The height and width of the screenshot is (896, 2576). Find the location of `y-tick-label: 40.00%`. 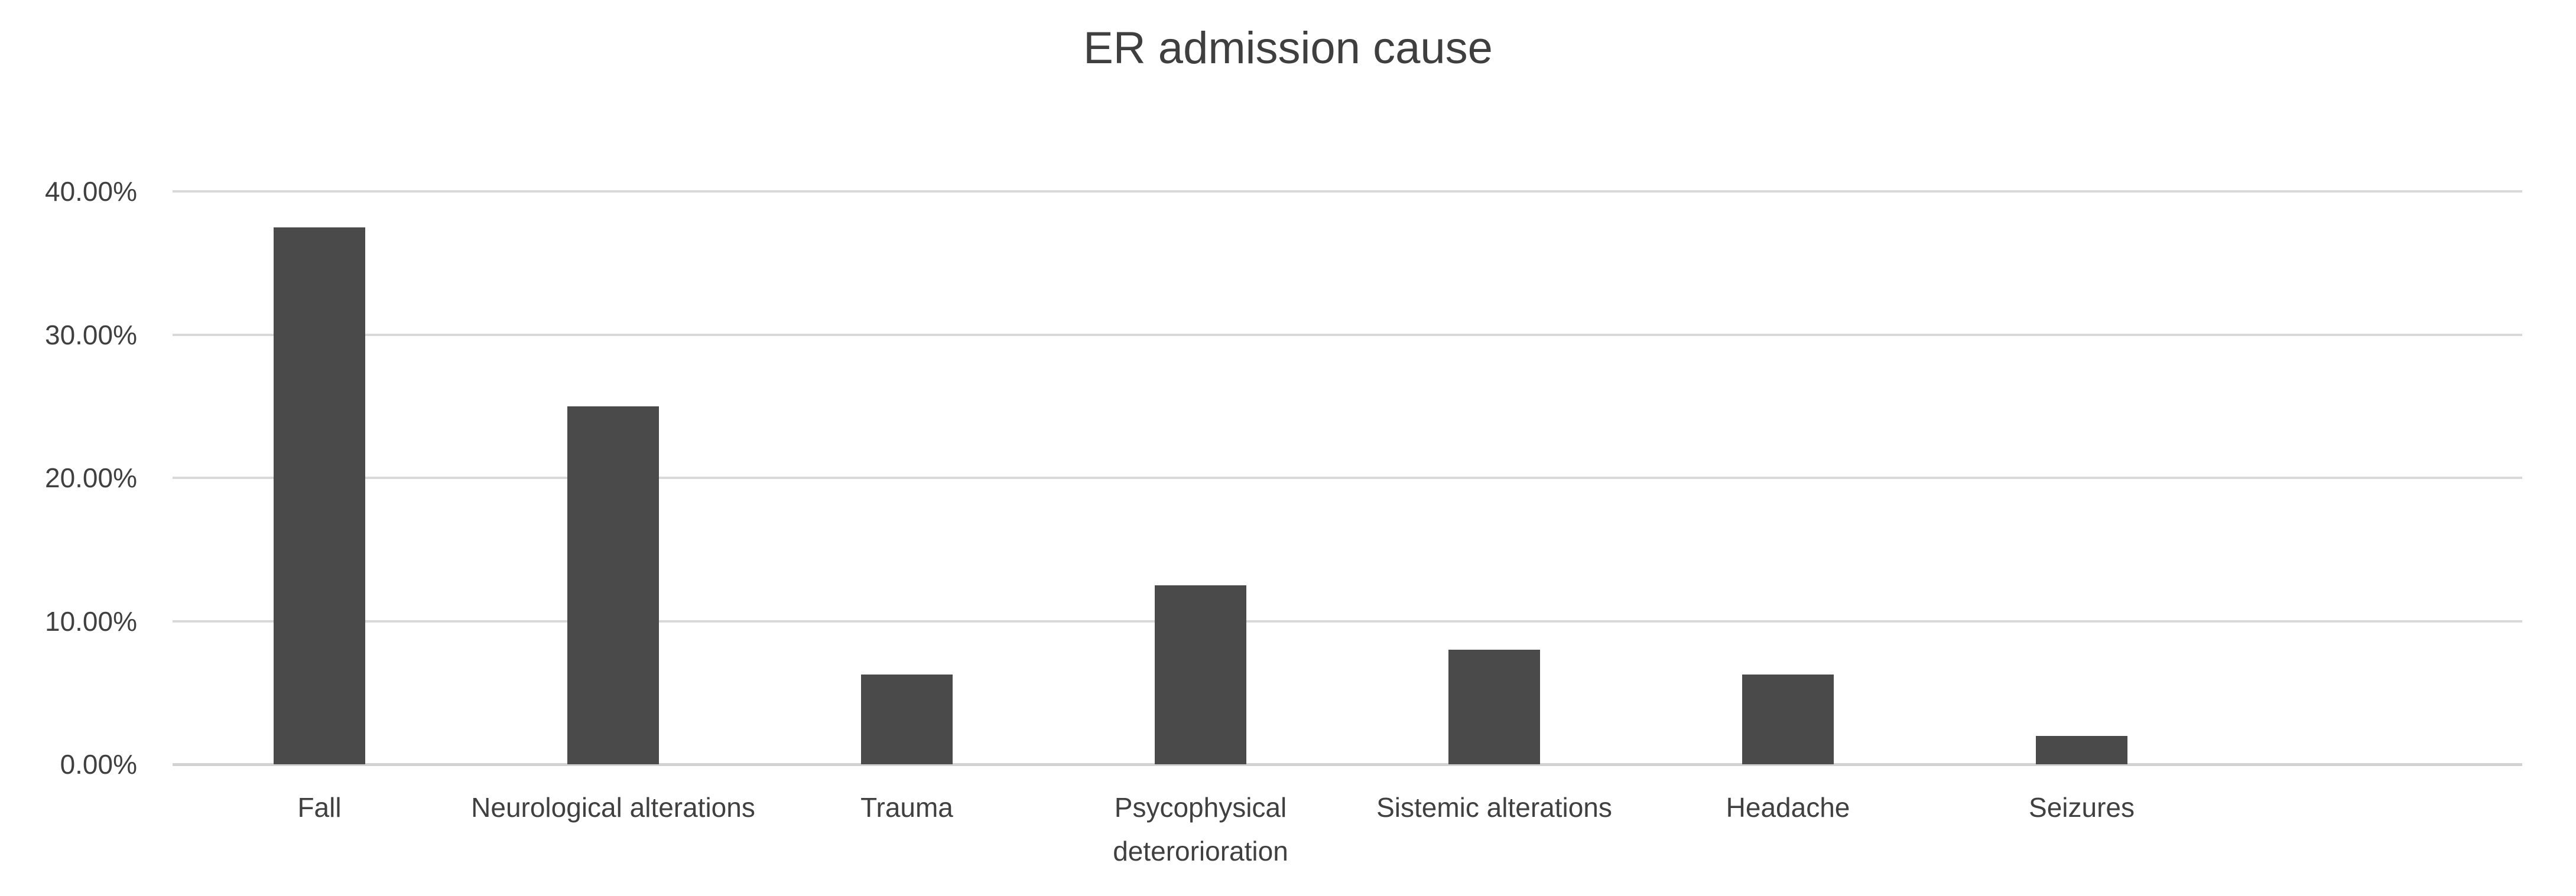

y-tick-label: 40.00% is located at coordinates (90, 192).